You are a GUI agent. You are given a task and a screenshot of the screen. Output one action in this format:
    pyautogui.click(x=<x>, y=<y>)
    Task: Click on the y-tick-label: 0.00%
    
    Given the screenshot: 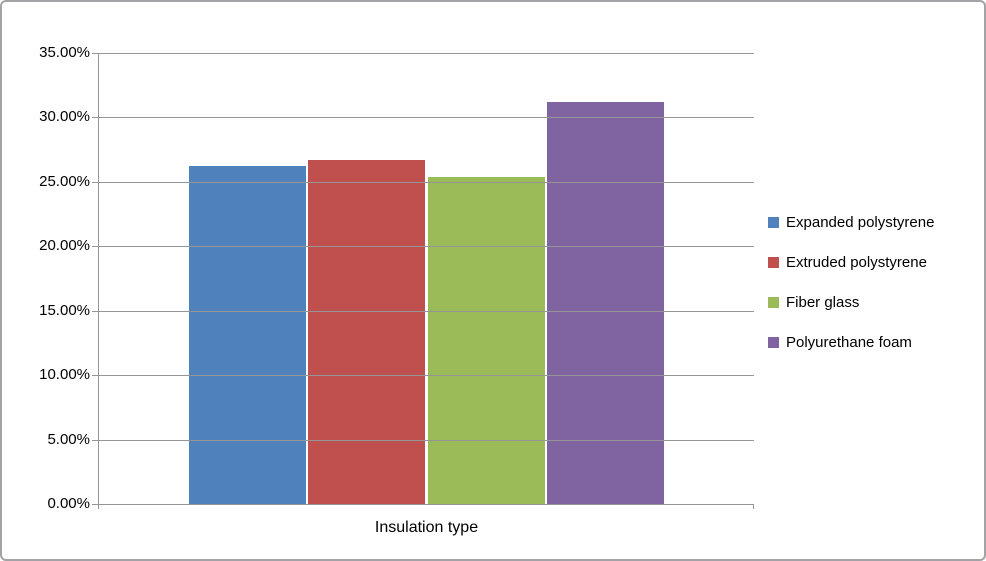 What is the action you would take?
    pyautogui.click(x=68, y=503)
    